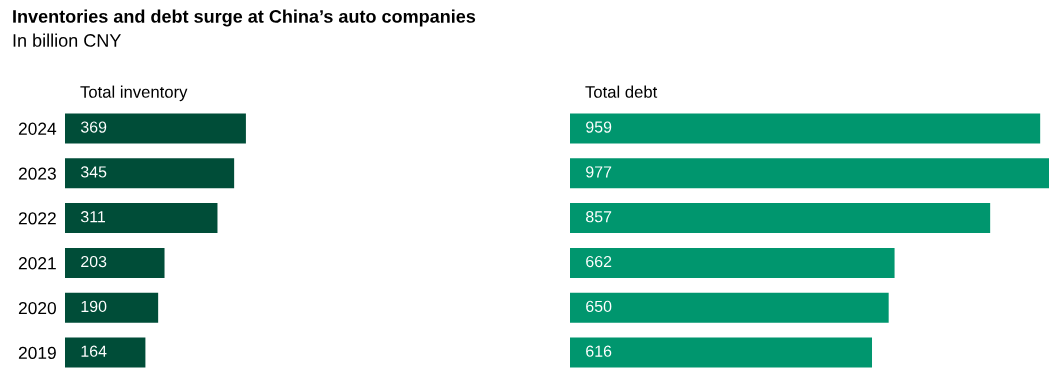 The image size is (1050, 376). Describe the element at coordinates (599, 217) in the screenshot. I see `data-label: 857` at that location.